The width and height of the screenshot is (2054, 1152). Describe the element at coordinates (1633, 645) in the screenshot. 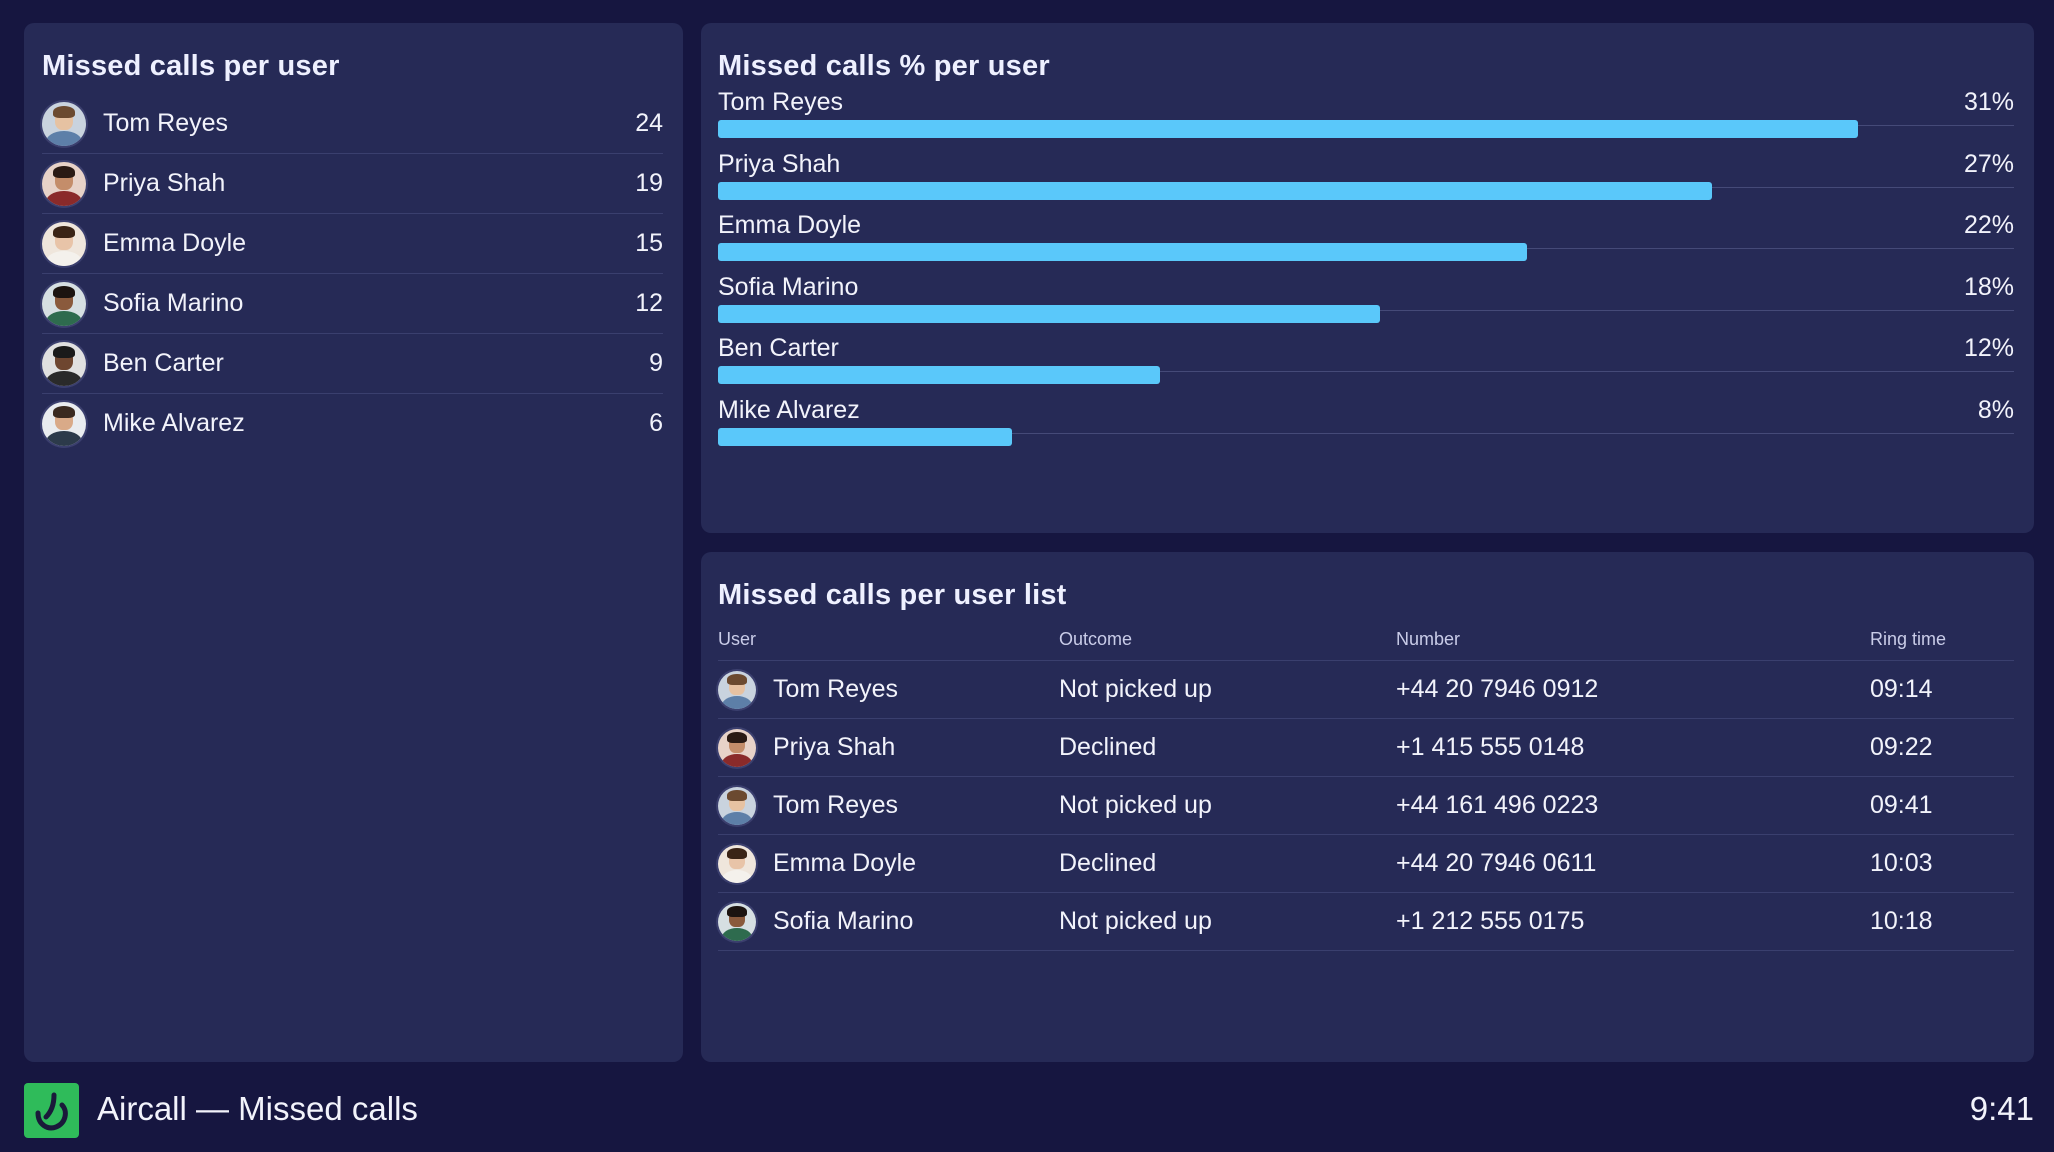

I see `column-header-number: Number` at that location.